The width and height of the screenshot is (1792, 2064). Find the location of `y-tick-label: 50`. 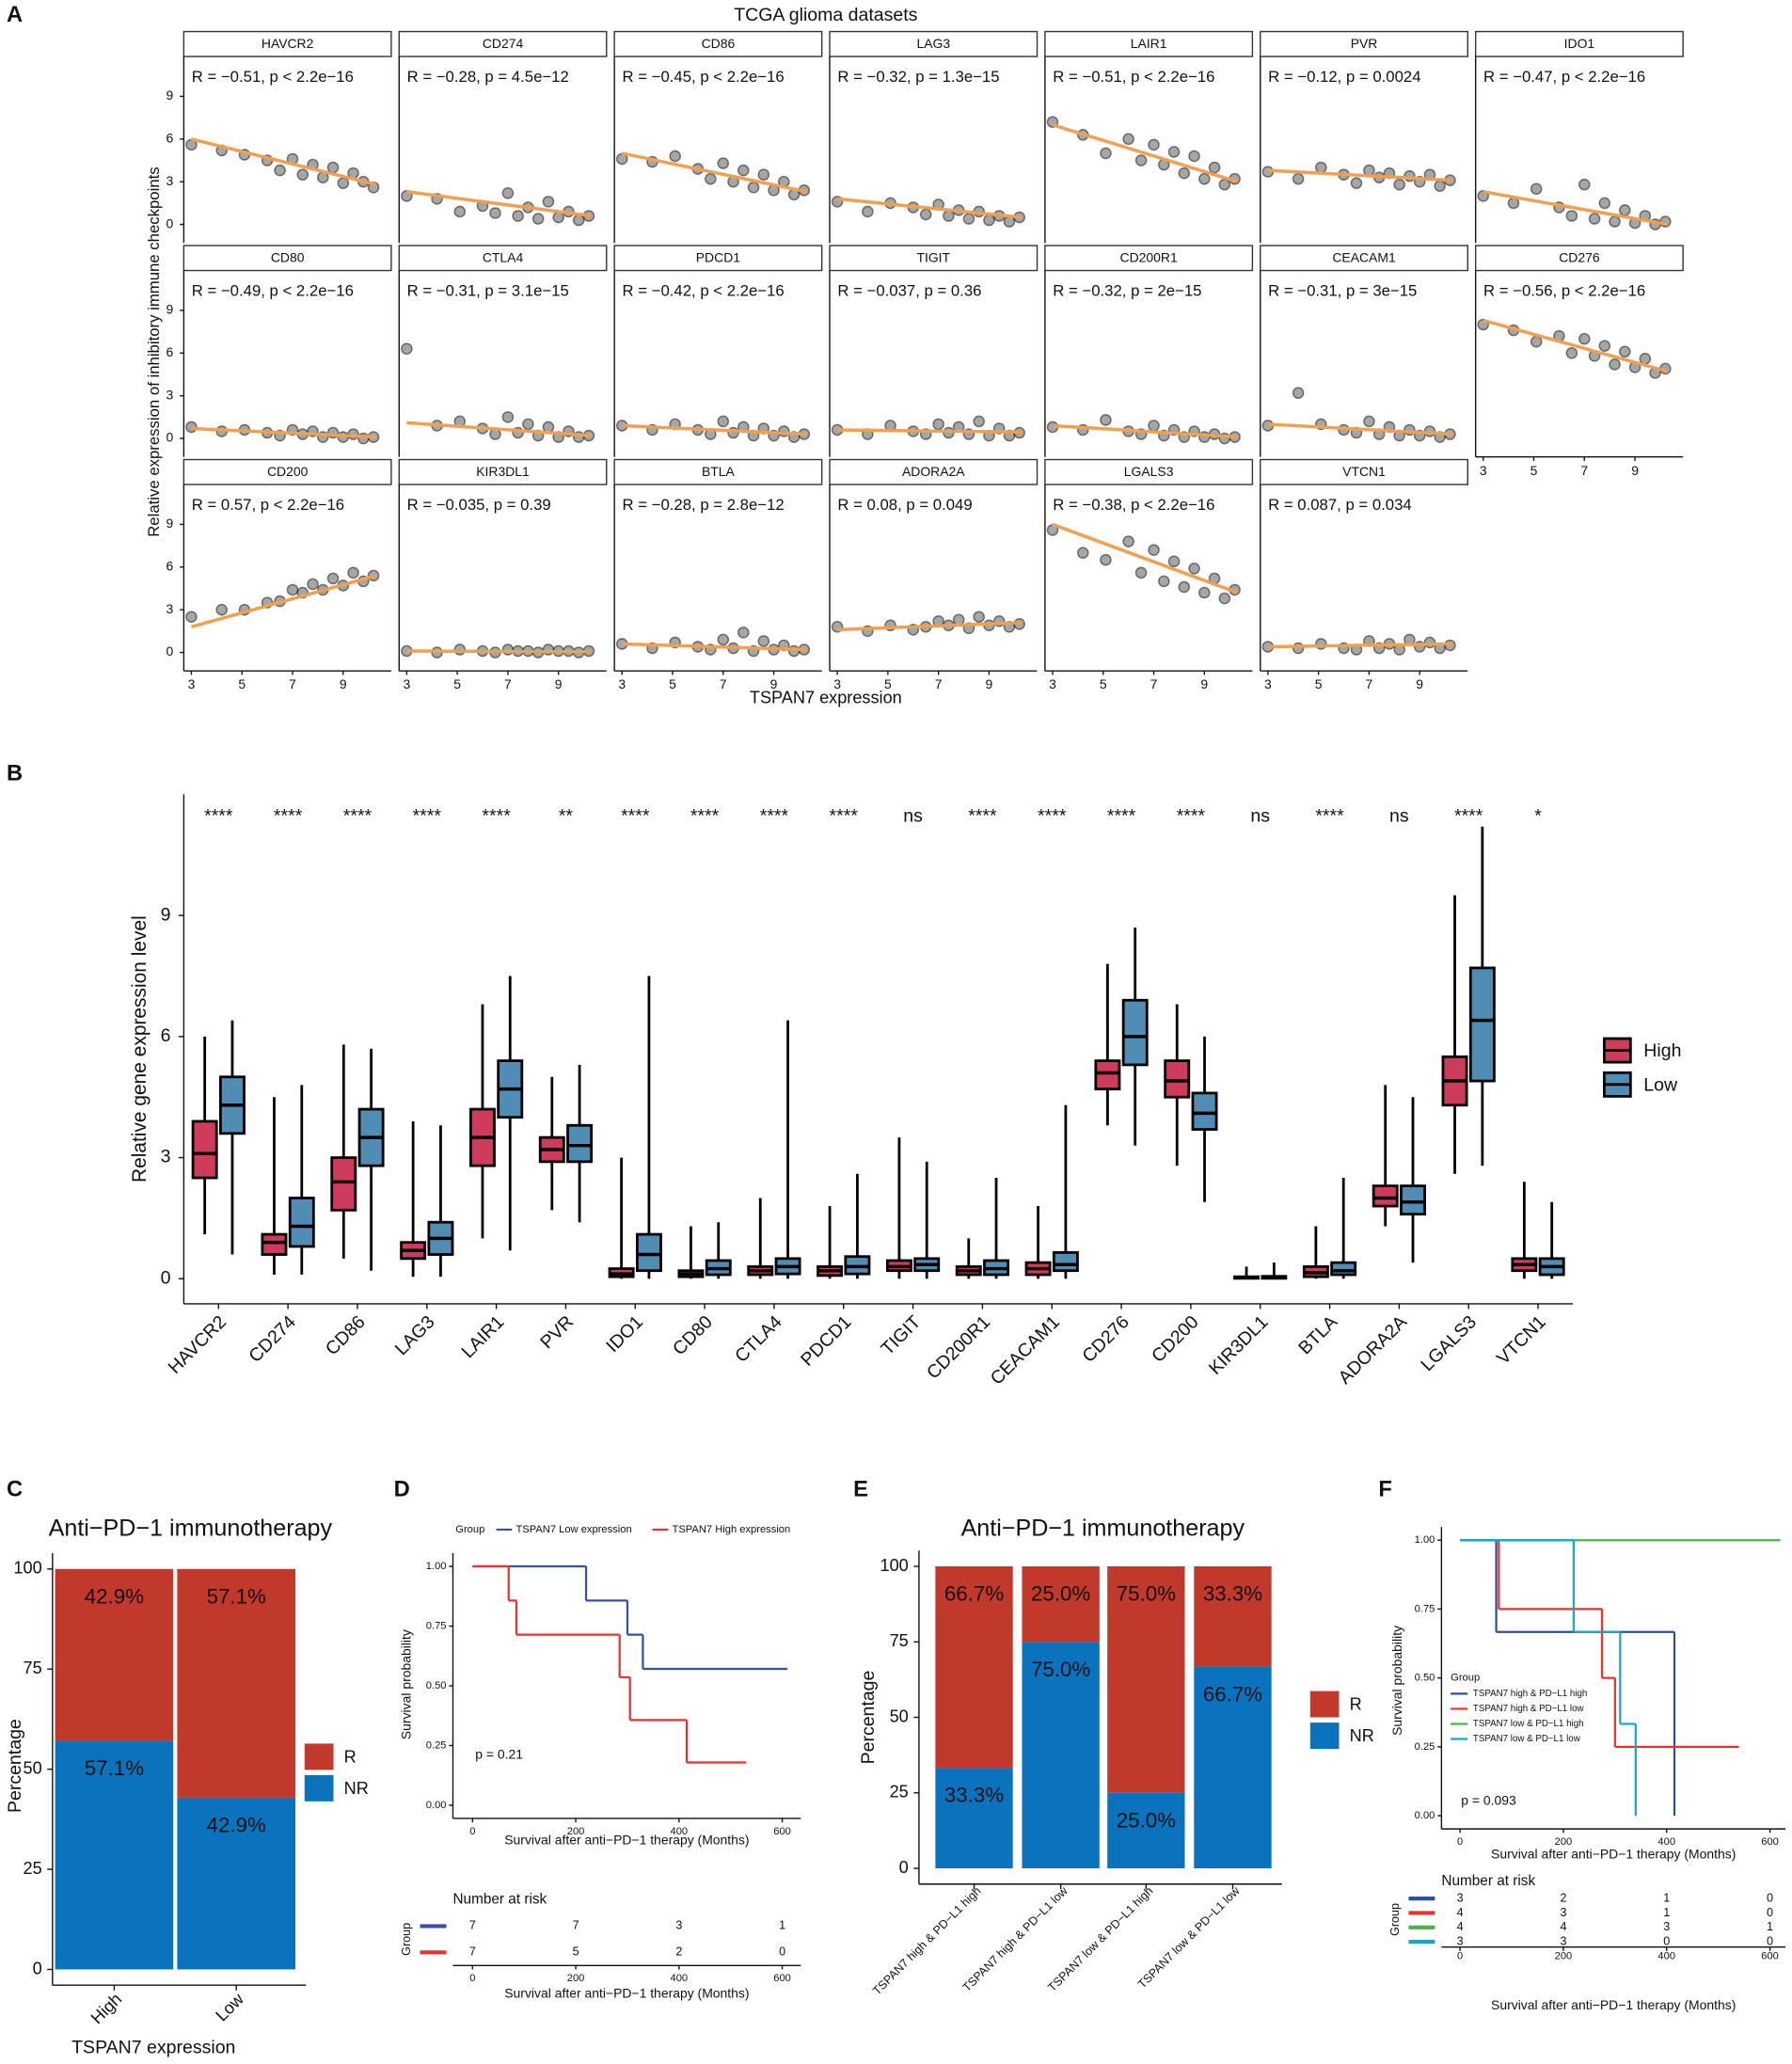

y-tick-label: 50 is located at coordinates (900, 1716).